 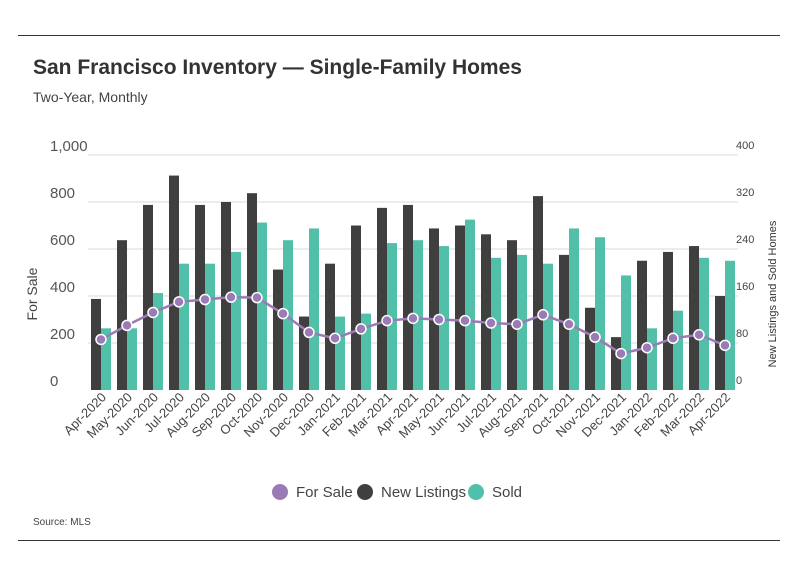 What do you see at coordinates (184, 326) in the screenshot?
I see `bar-sold-jul-2020` at bounding box center [184, 326].